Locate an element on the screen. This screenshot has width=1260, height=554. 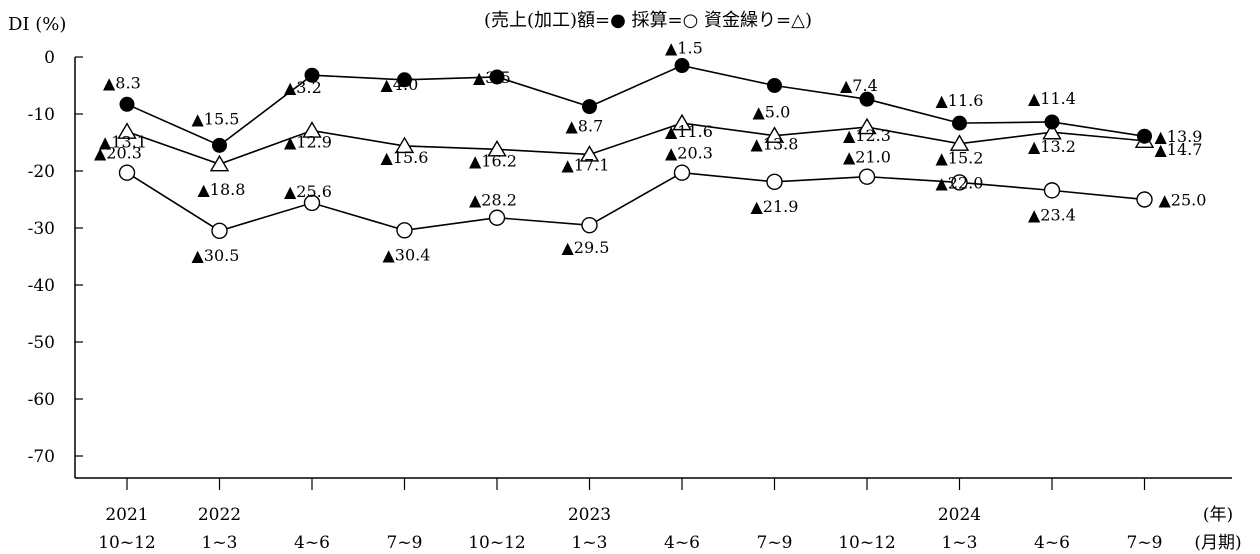
data-label: ▲28.2 is located at coordinates (493, 200).